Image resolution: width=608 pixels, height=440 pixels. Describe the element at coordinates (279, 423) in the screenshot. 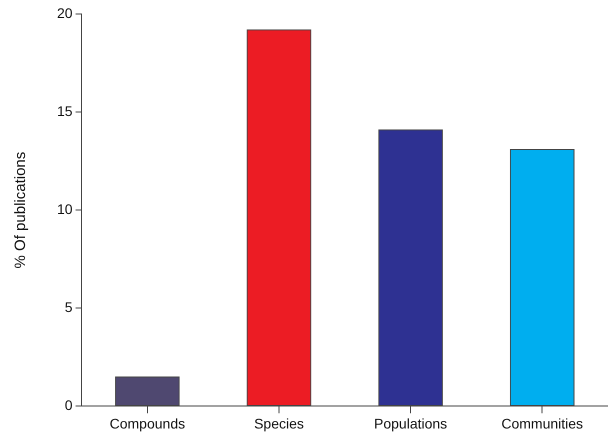

I see `x-tick-label: Species` at that location.